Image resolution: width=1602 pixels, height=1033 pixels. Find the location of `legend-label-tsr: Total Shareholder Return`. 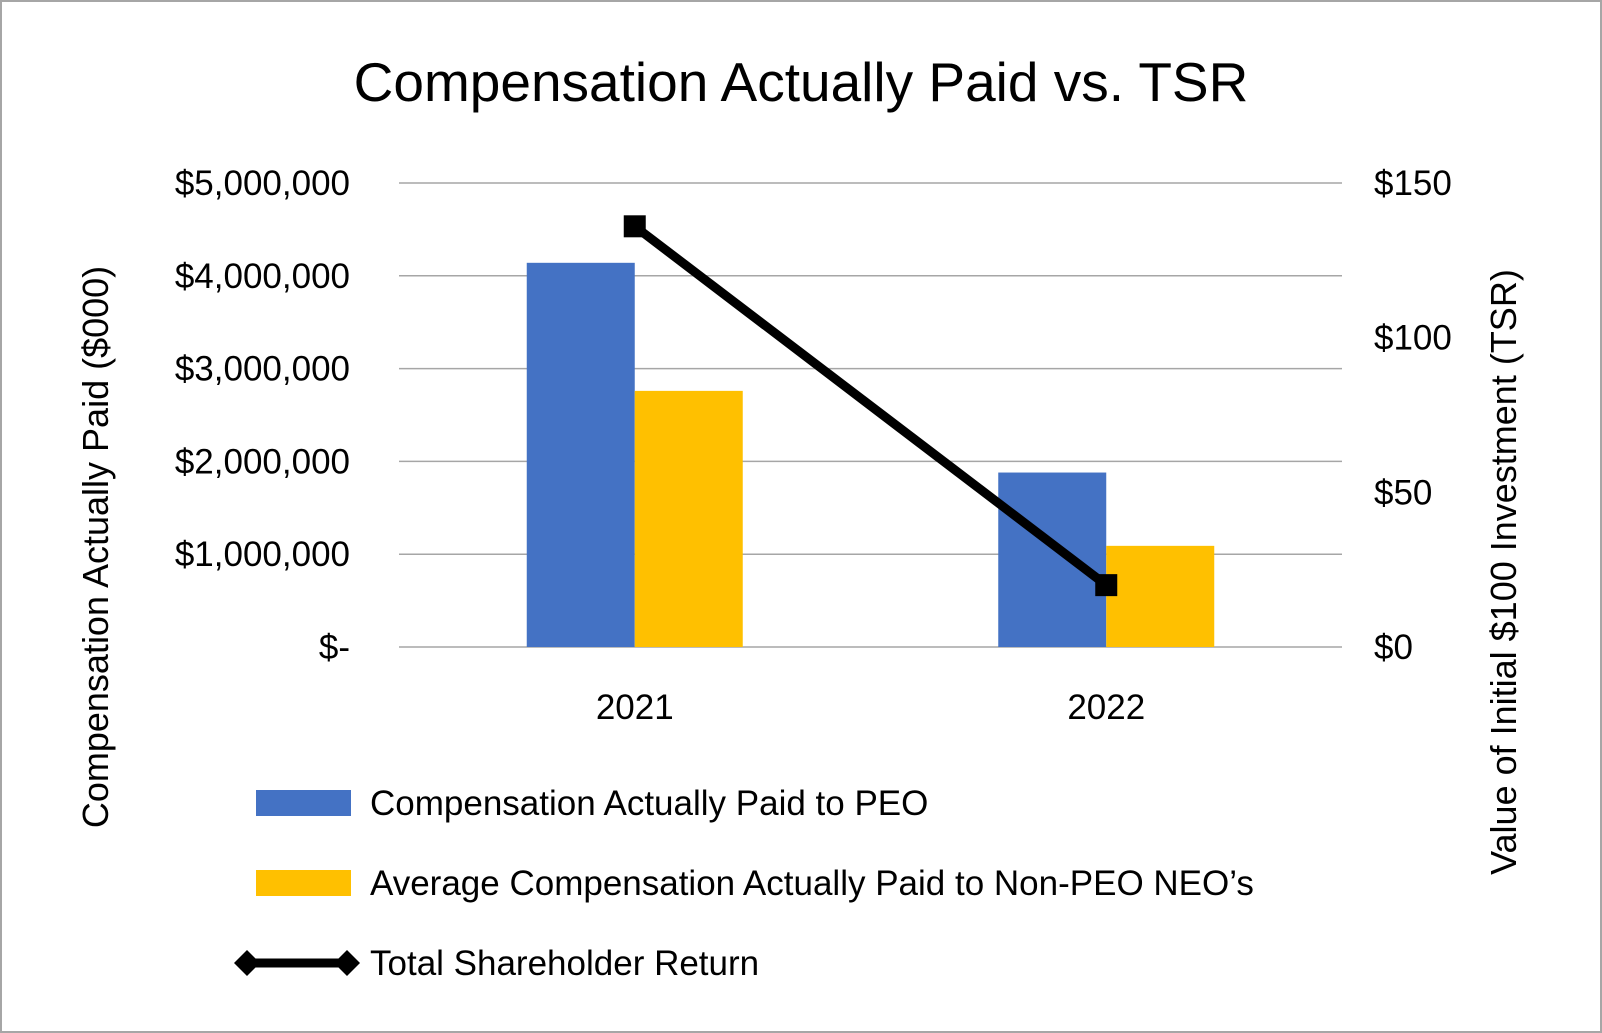

legend-label-tsr: Total Shareholder Return is located at coordinates (564, 963).